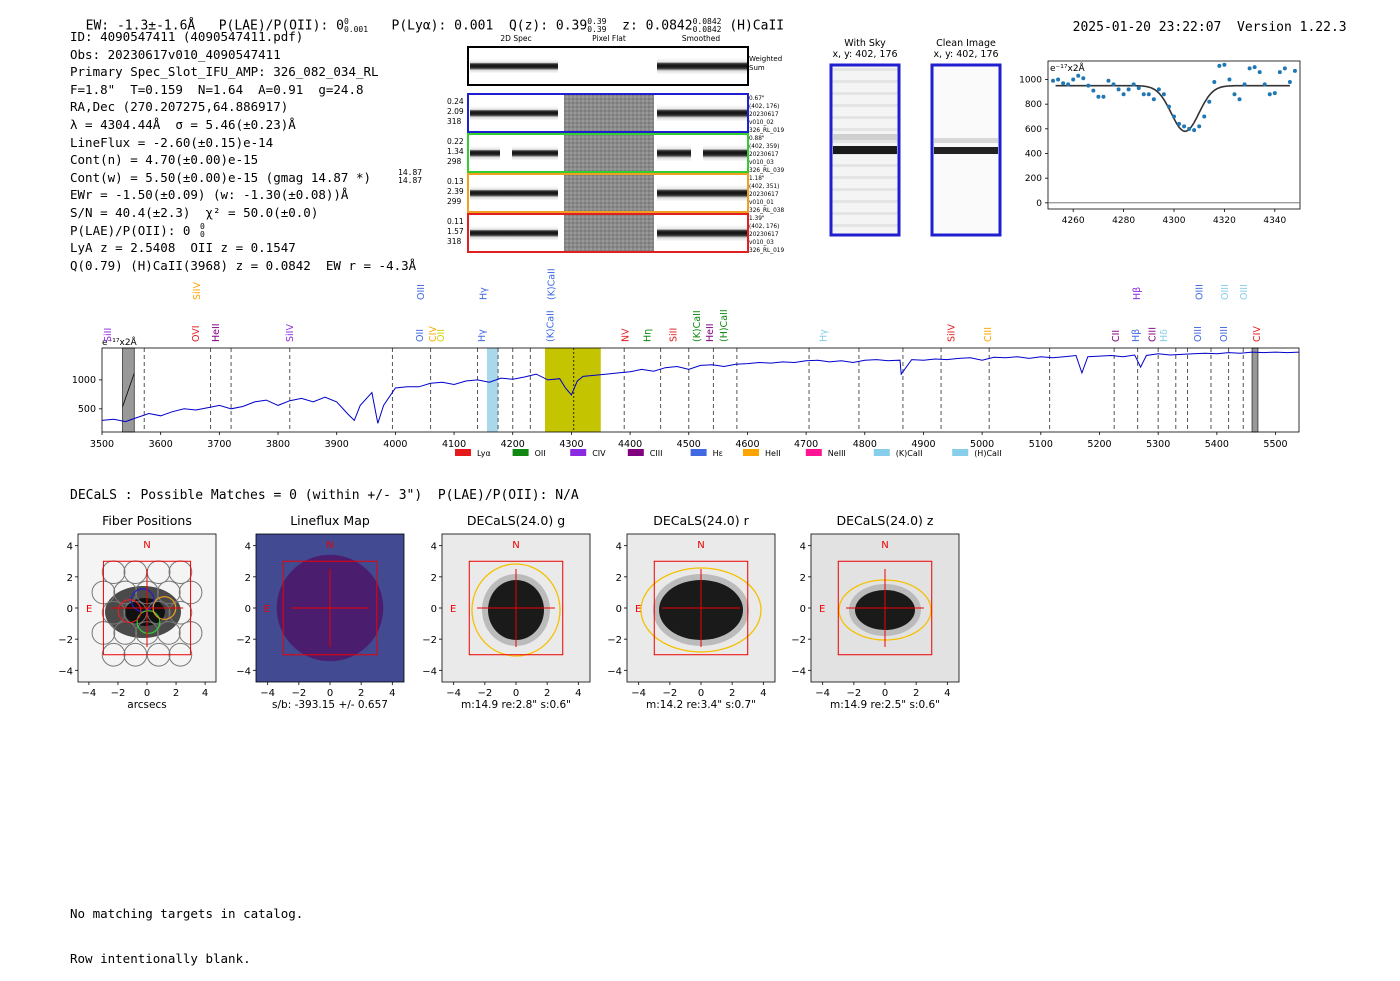 This screenshot has width=1400, height=981. What do you see at coordinates (798, 640) in the screenshot?
I see `decals-ytick-label-4-3: −2` at bounding box center [798, 640].